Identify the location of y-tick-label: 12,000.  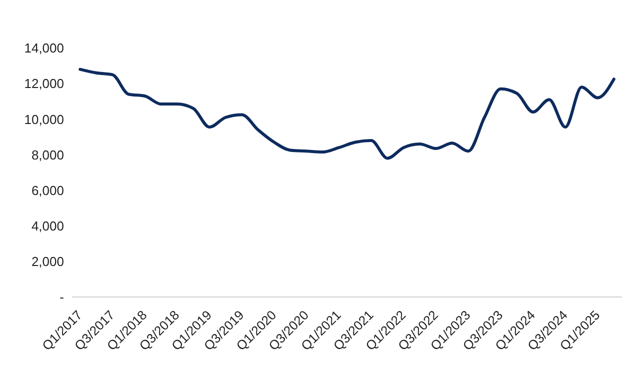
(44, 84).